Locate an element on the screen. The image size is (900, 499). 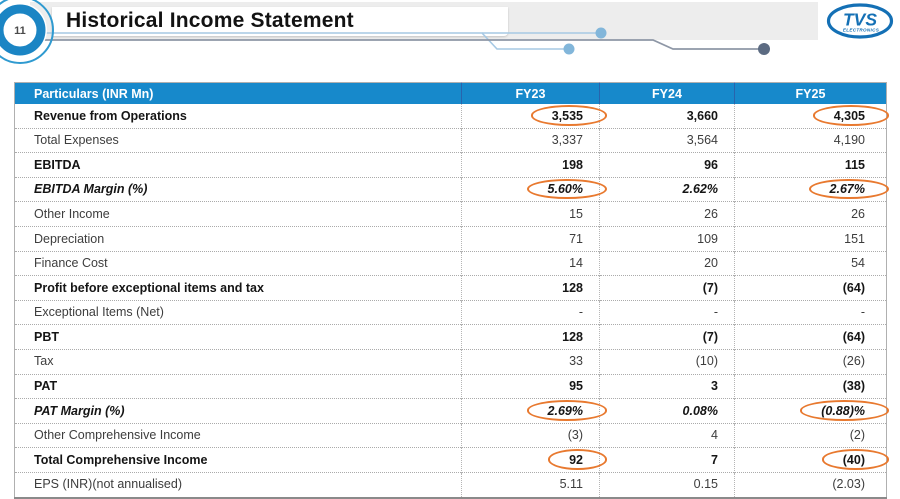
highlighted-value-oval: 3,535 is located at coordinates (569, 115).